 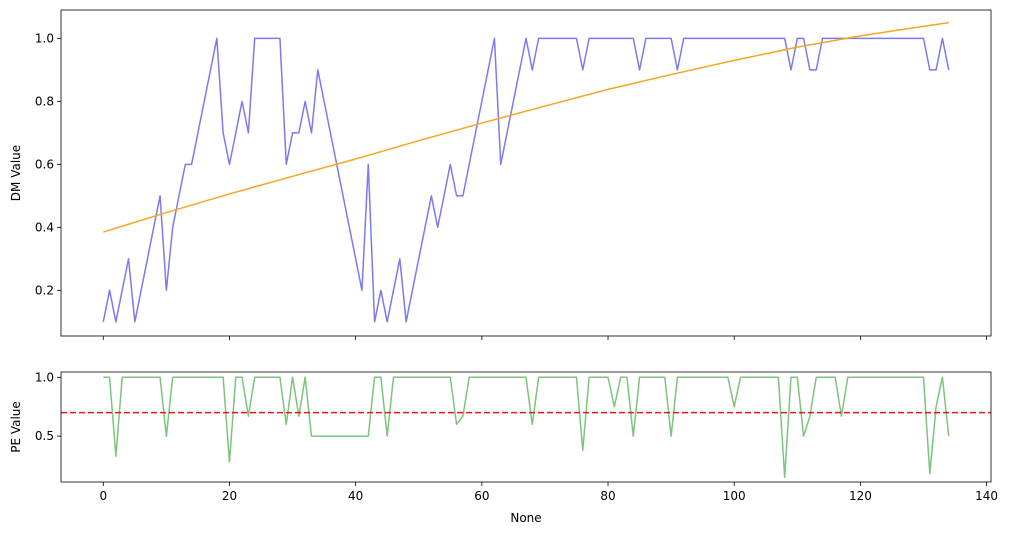 What do you see at coordinates (986, 496) in the screenshot?
I see `x-tick-label: 140` at bounding box center [986, 496].